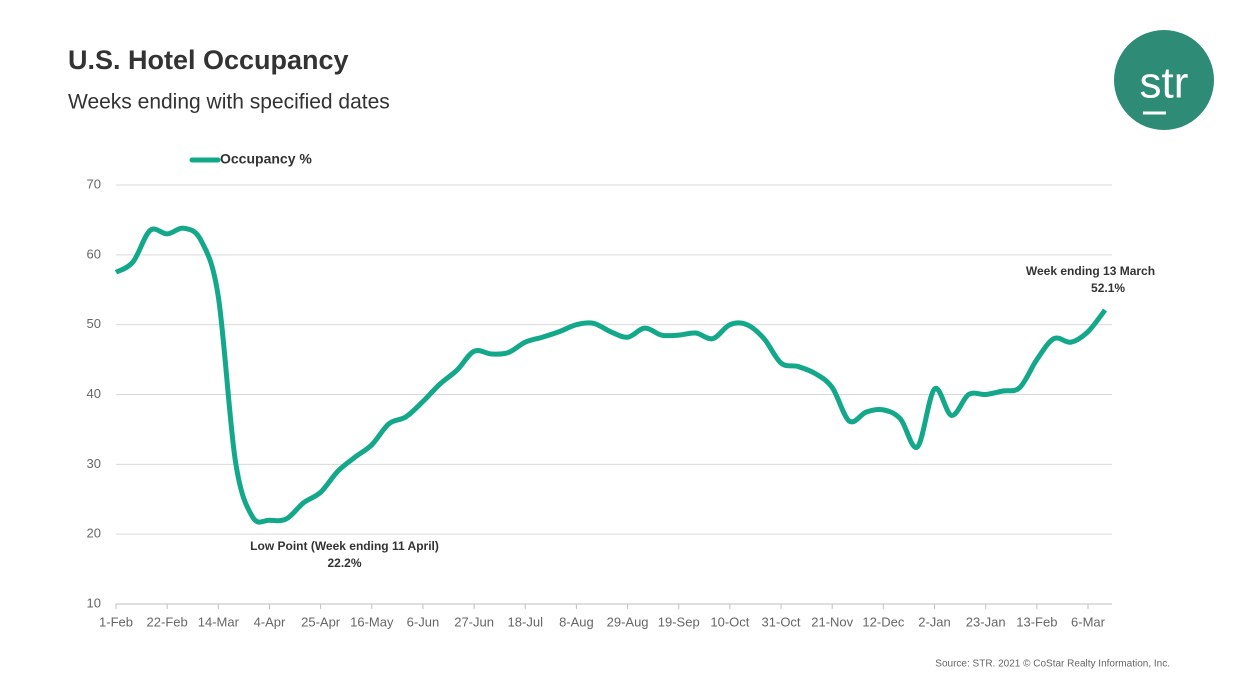 This screenshot has height=700, width=1245. What do you see at coordinates (344, 546) in the screenshot?
I see `annotation: Low Point (Week ending 11 April)` at bounding box center [344, 546].